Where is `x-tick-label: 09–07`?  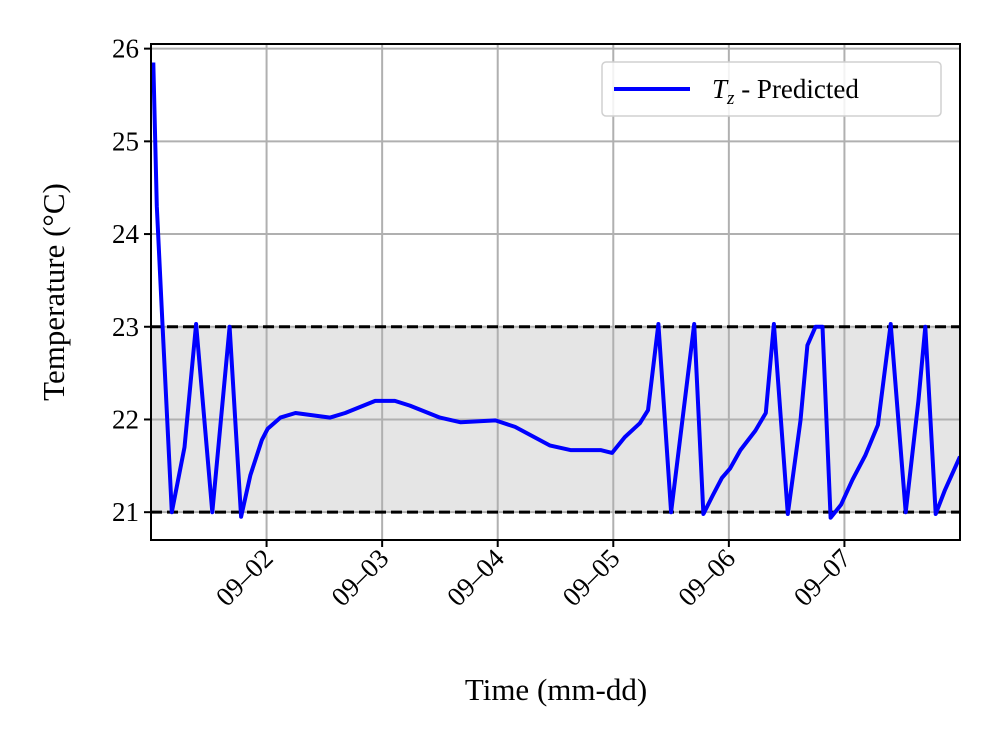 x-tick-label: 09–07 is located at coordinates (822, 577).